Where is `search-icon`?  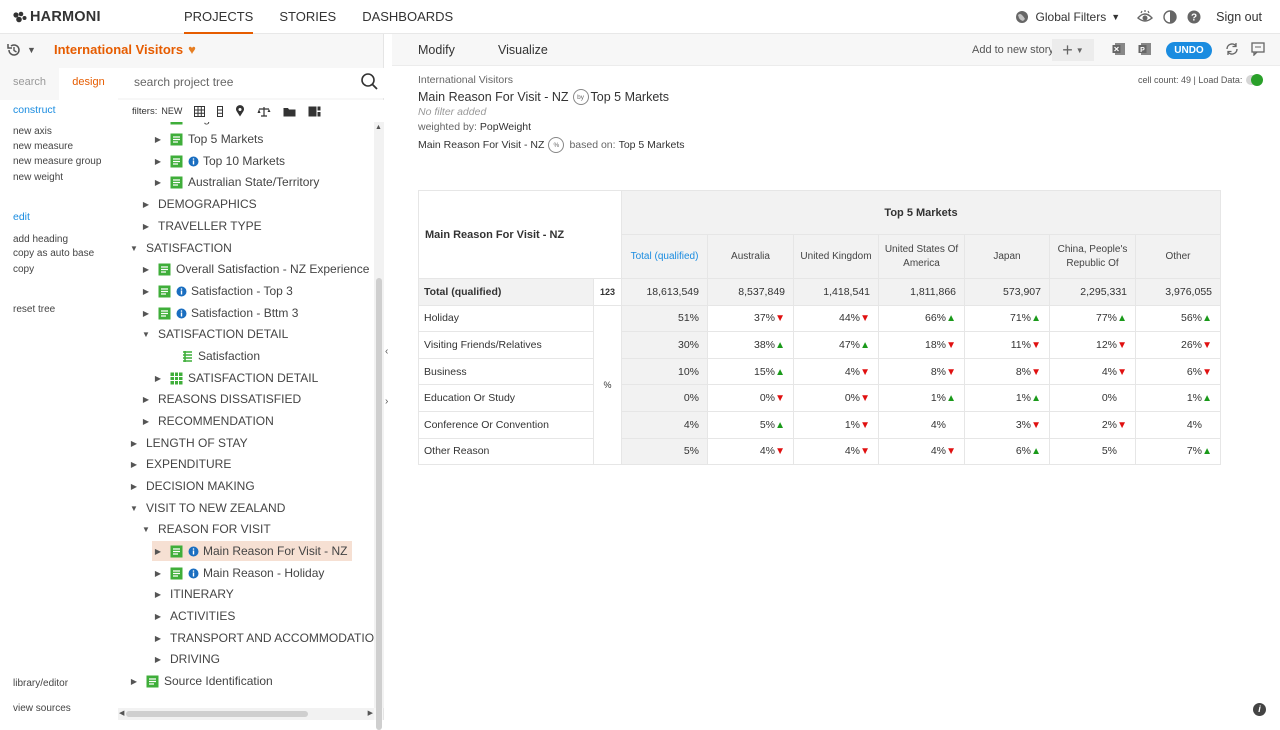 search-icon is located at coordinates (369, 83).